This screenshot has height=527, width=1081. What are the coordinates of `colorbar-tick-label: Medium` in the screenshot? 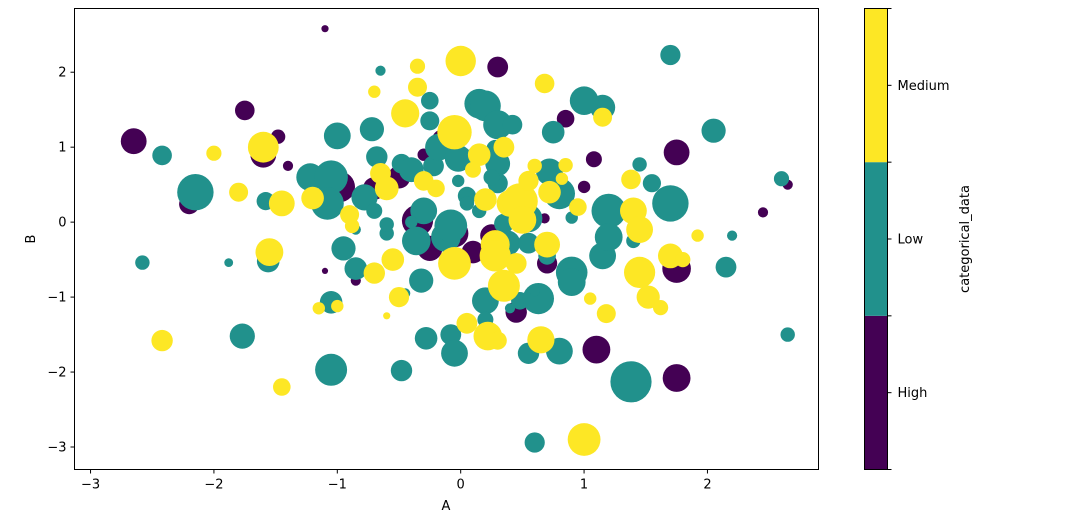 It's located at (924, 86).